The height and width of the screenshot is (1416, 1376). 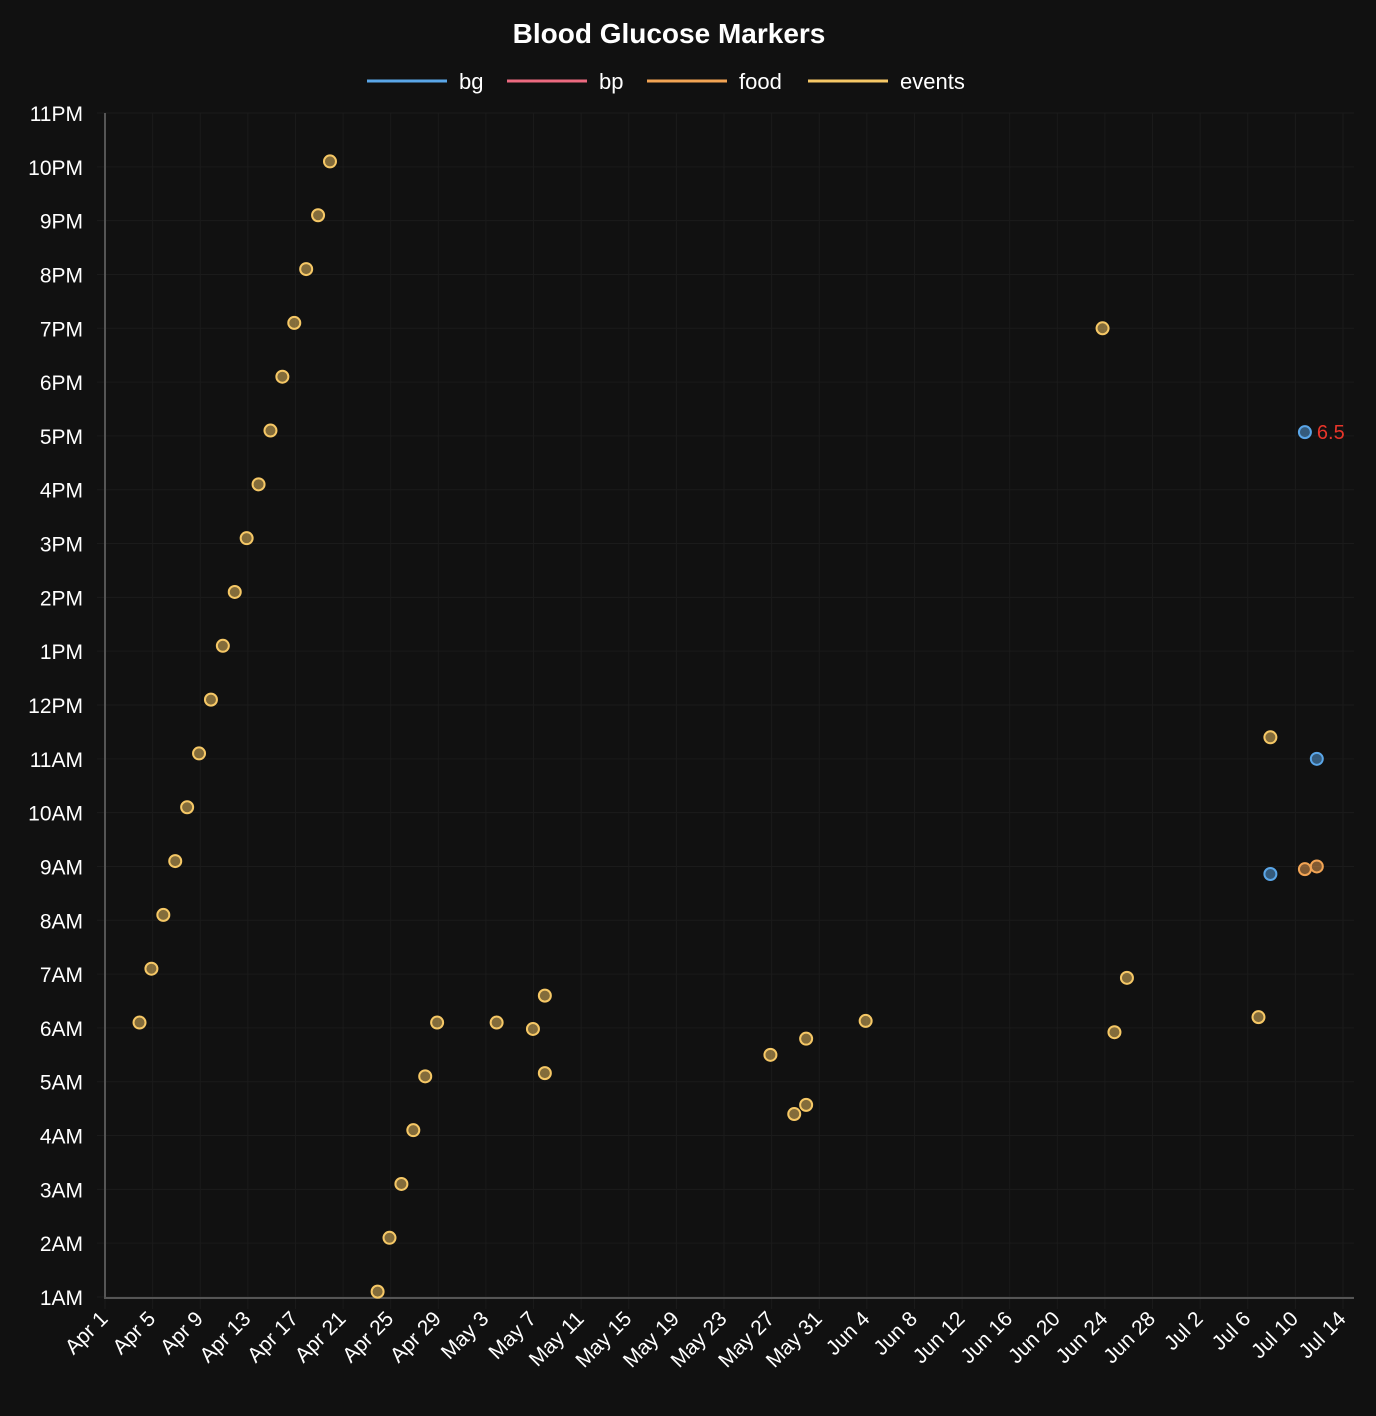 I want to click on y-tick-label: 6PM, so click(x=61, y=383).